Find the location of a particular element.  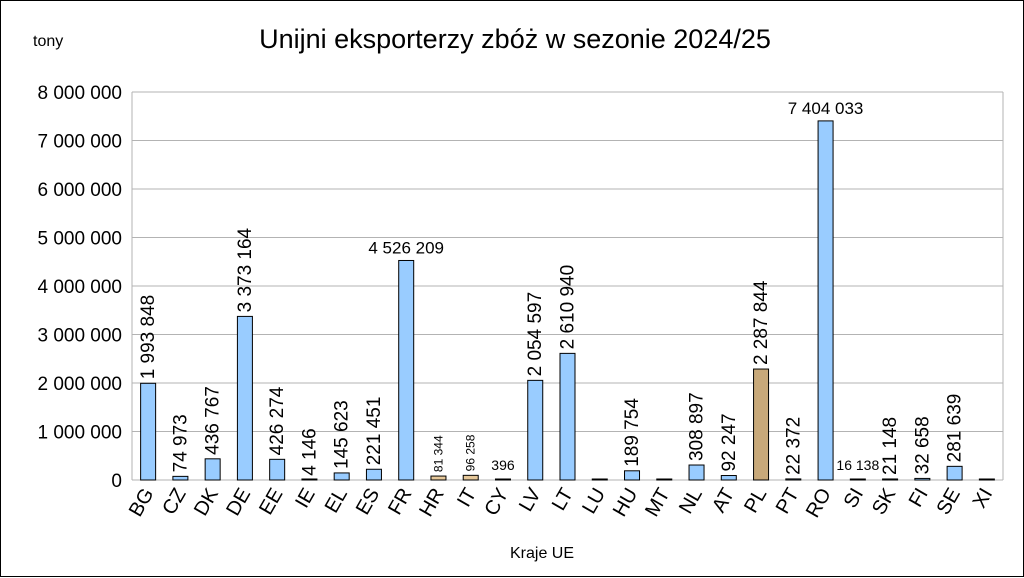

x-tick-label: CY is located at coordinates (496, 501).